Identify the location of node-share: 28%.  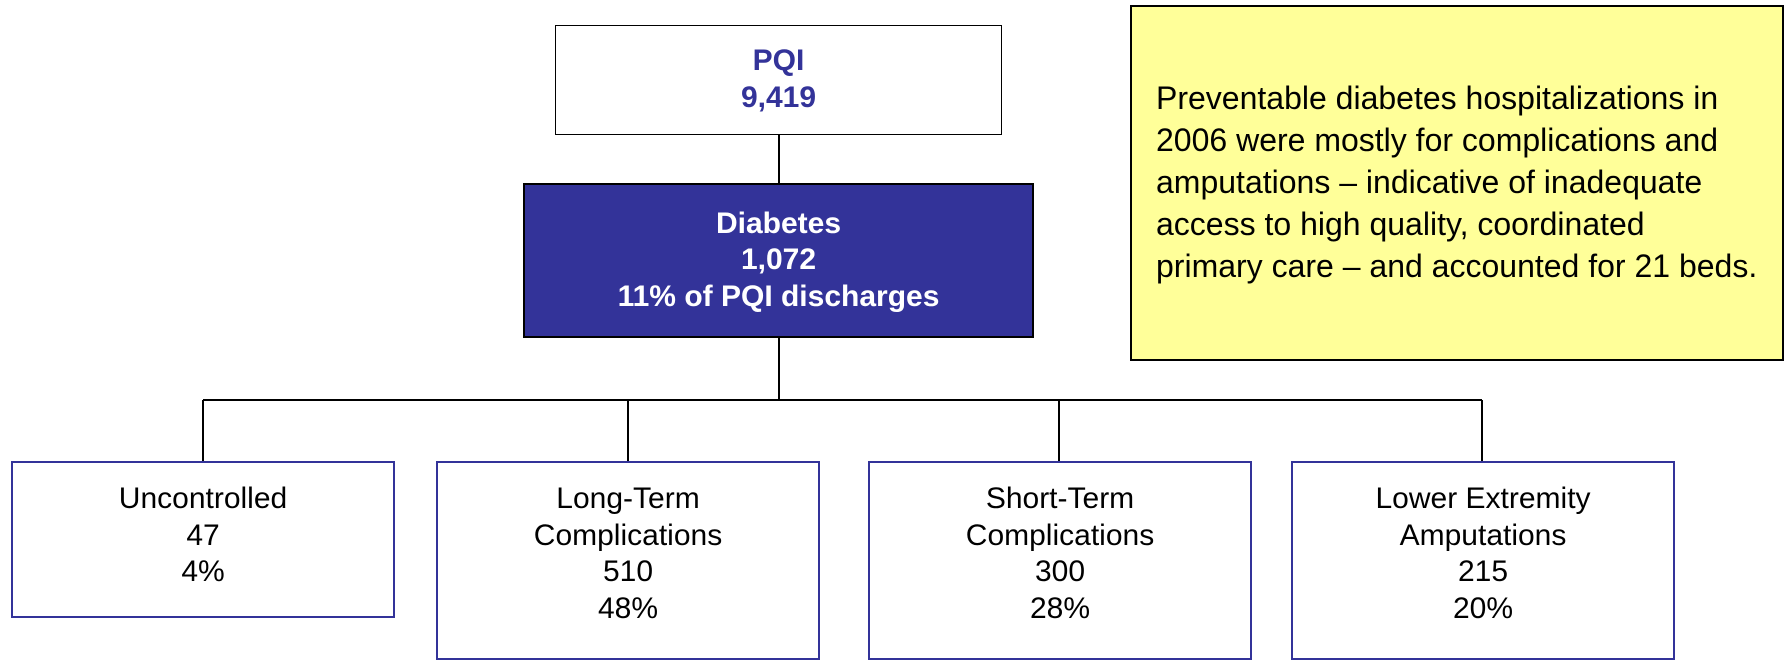
(1060, 608).